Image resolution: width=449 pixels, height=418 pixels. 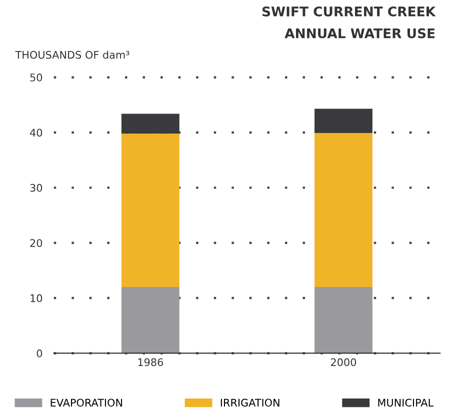 I want to click on legend-label: EVAPORATION, so click(x=86, y=402).